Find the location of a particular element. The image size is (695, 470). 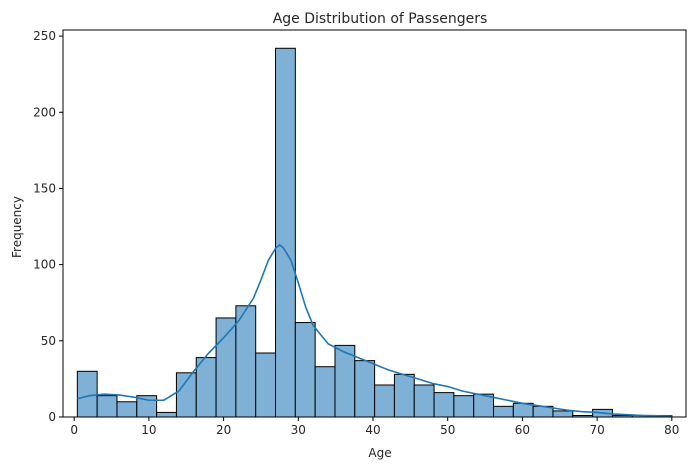

x-tick-label: 60 is located at coordinates (522, 430).